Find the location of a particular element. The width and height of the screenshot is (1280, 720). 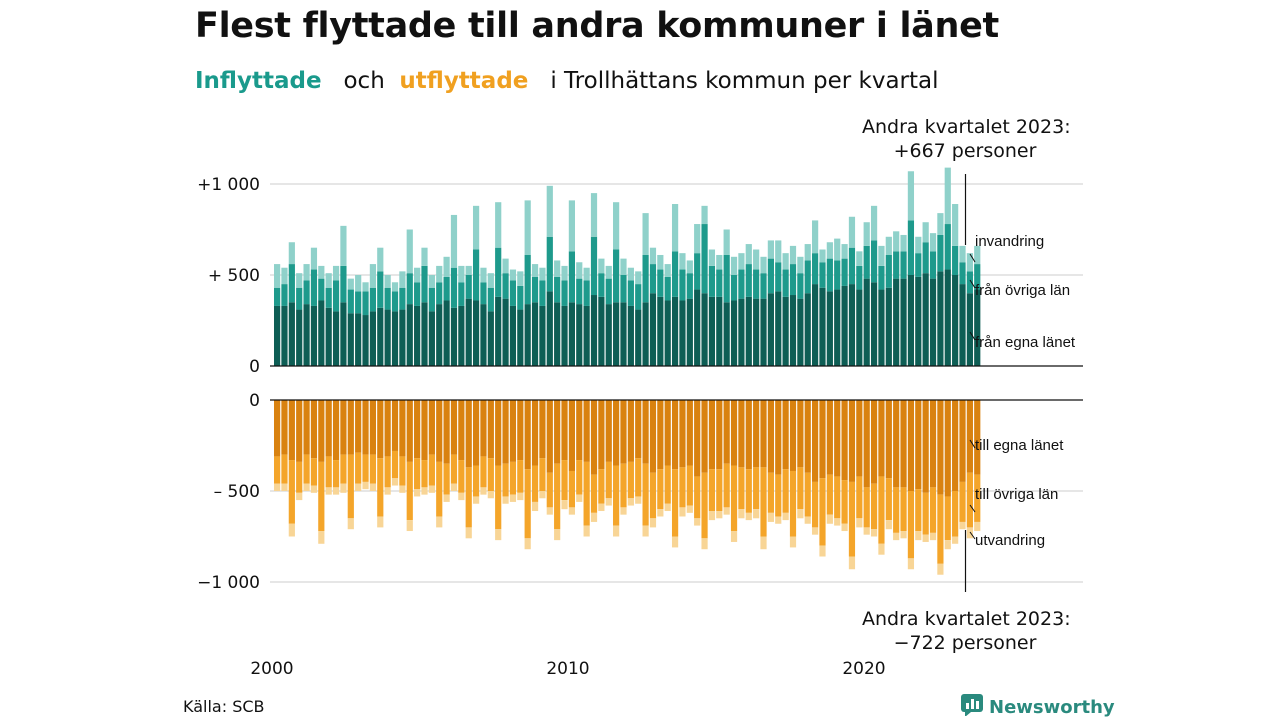

annotation-bottom: Andra kvartalet 2023: −722 personer is located at coordinates (966, 631).